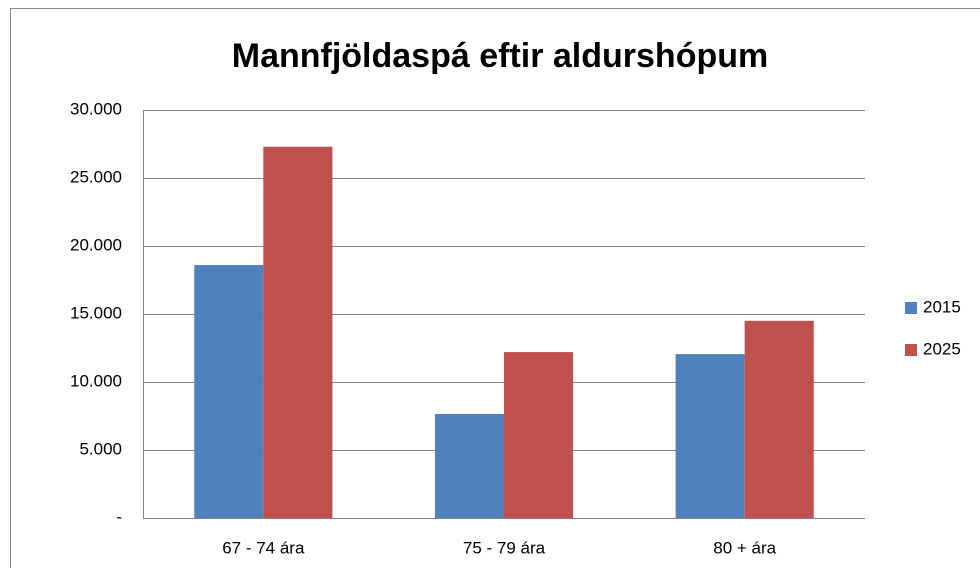  Describe the element at coordinates (100, 448) in the screenshot. I see `y-tick-label: 5.000` at that location.